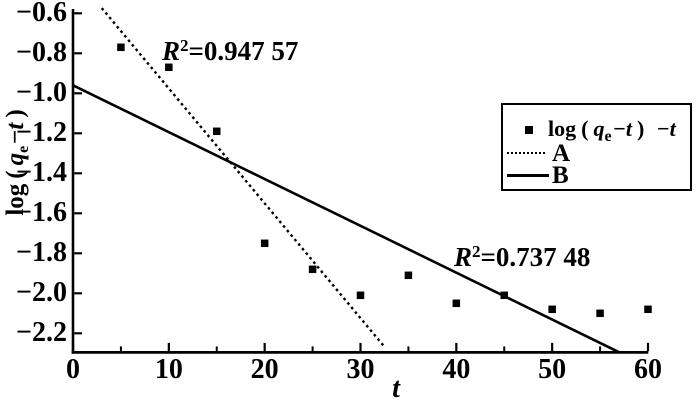 The width and height of the screenshot is (700, 406). Describe the element at coordinates (463, 257) in the screenshot. I see `ann-b-r: R` at that location.